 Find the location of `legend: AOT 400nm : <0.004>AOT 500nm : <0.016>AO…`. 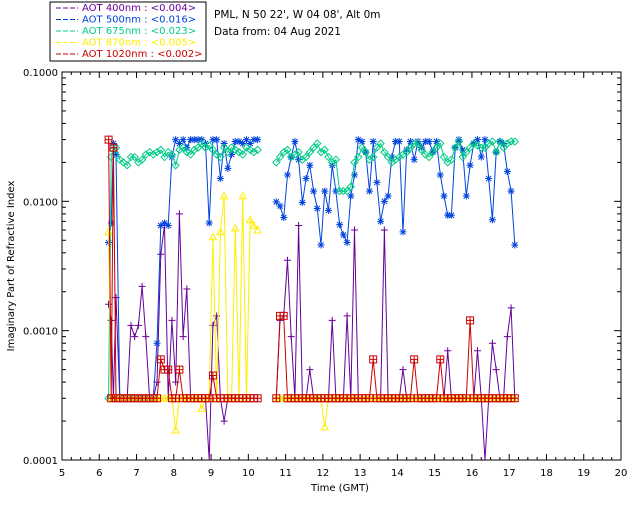

legend: AOT 400nm : <0.004>AOT 500nm : <0.016>AO… is located at coordinates (128, 31).